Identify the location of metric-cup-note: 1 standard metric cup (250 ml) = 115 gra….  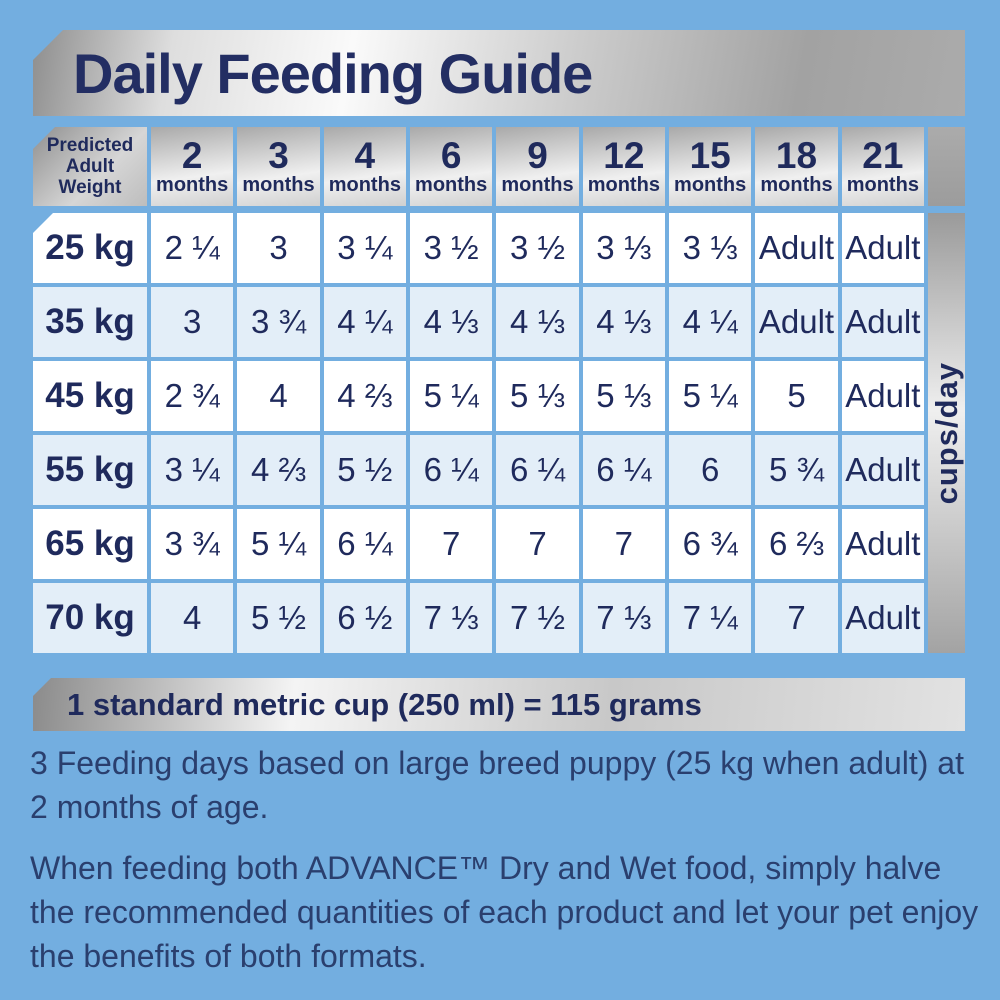
(384, 704).